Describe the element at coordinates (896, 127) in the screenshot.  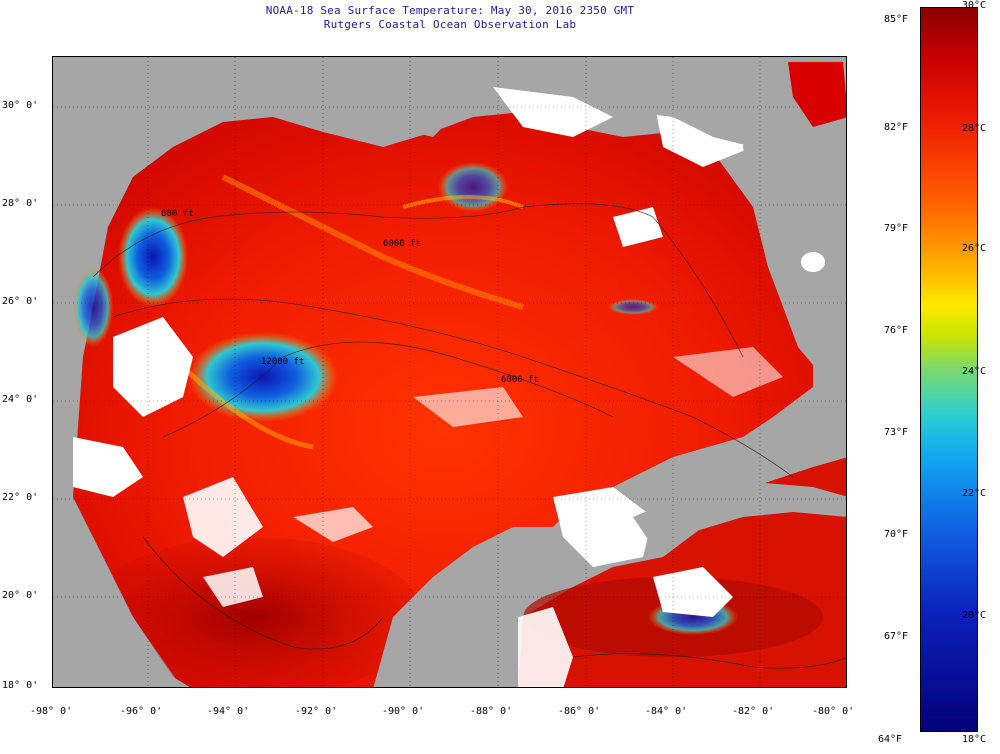
I see `colorbar-fahrenheit-label: 82°F` at that location.